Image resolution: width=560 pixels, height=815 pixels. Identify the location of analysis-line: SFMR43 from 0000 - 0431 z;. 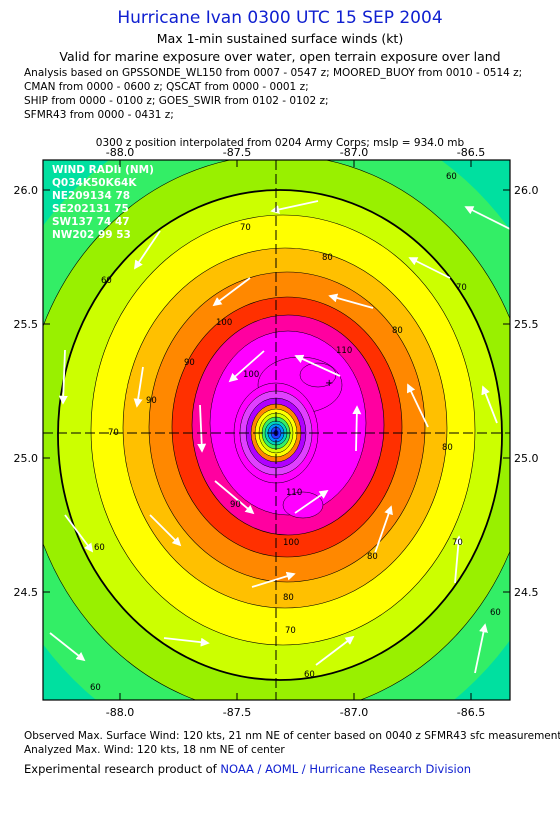
(99, 115).